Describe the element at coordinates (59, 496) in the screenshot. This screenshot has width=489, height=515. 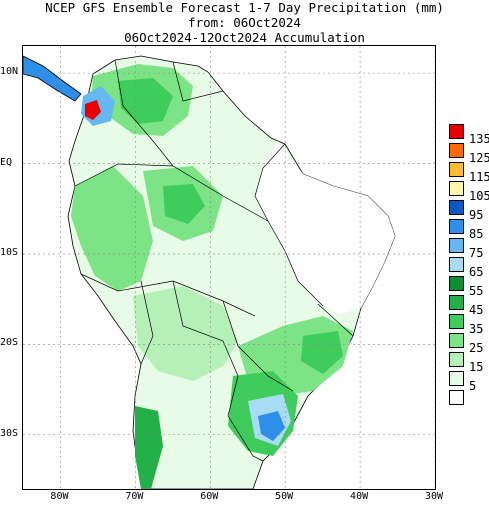
I see `lon-label: 80W` at that location.